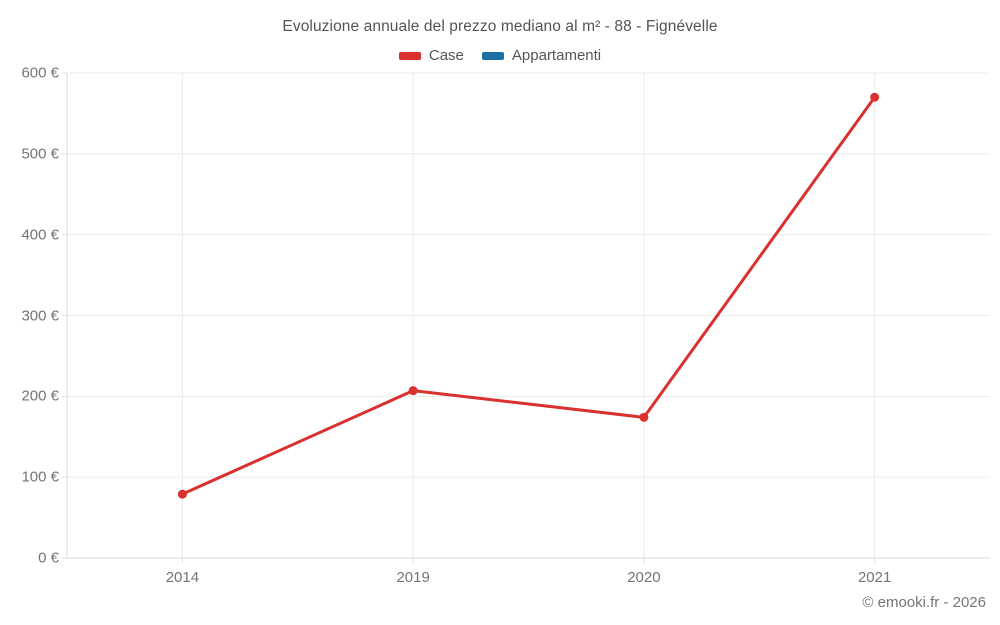 The height and width of the screenshot is (625, 1000). What do you see at coordinates (182, 577) in the screenshot?
I see `x-axis-tick-label: 2014` at bounding box center [182, 577].